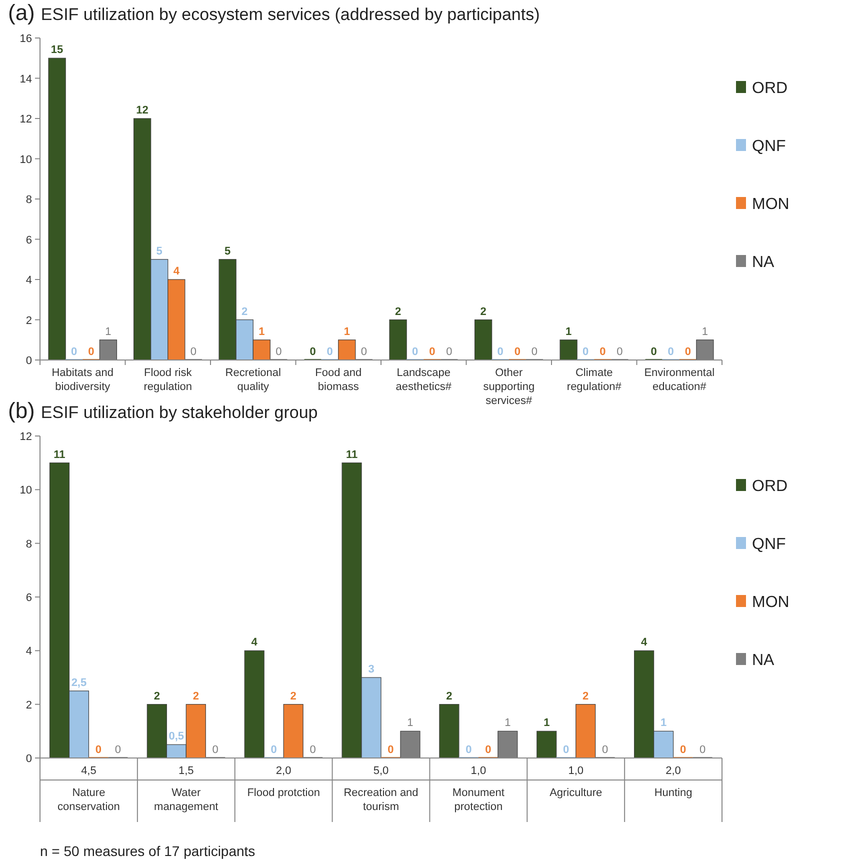 This screenshot has height=861, width=848. Describe the element at coordinates (186, 771) in the screenshot. I see `text: 1,5` at that location.